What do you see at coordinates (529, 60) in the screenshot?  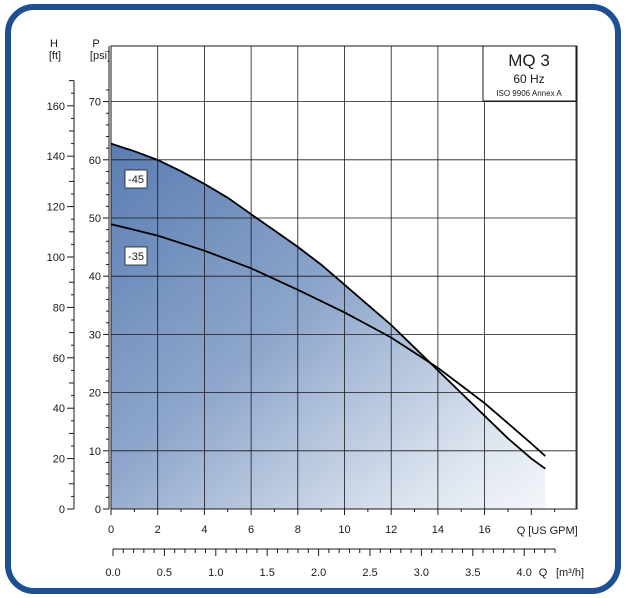 I see `chart-title: MQ 3` at bounding box center [529, 60].